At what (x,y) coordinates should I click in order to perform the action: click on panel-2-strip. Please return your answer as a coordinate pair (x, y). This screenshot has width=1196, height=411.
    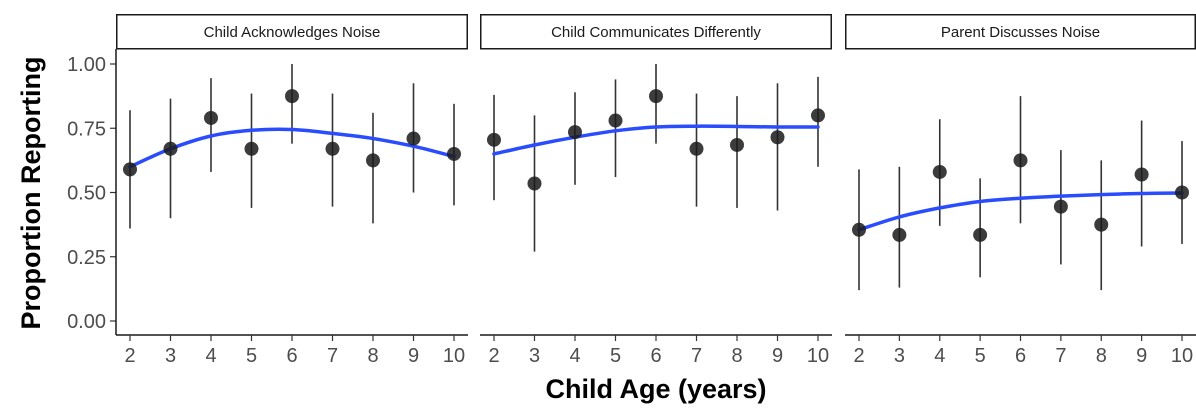
    Looking at the image, I should click on (656, 32).